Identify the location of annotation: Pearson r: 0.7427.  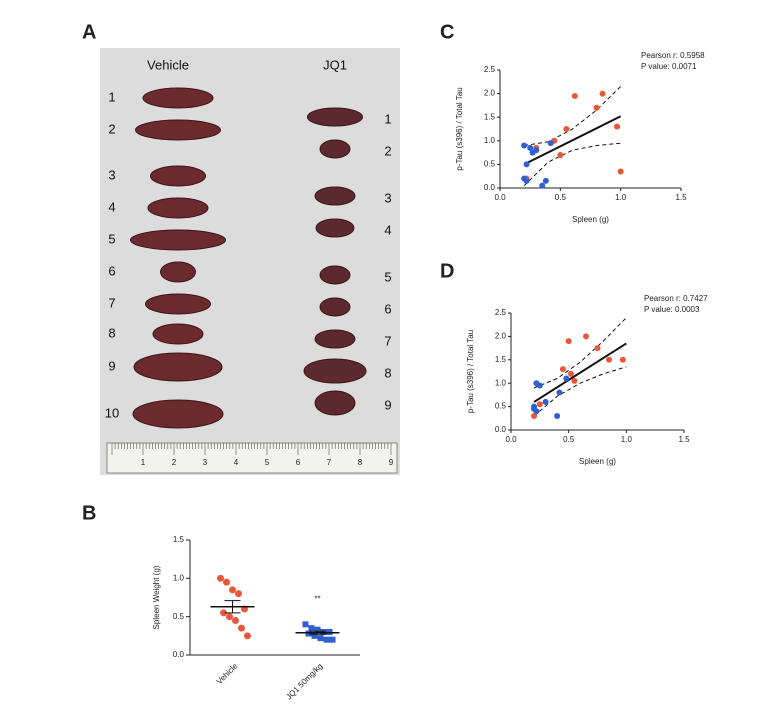
(676, 298).